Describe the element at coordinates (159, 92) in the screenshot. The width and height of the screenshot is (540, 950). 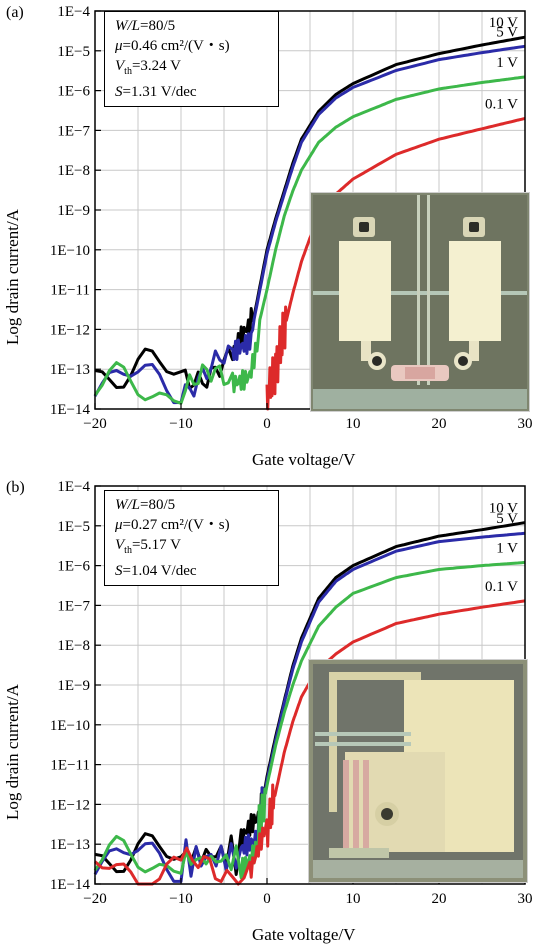
I see `swing-value: =1.31 V/dec` at that location.